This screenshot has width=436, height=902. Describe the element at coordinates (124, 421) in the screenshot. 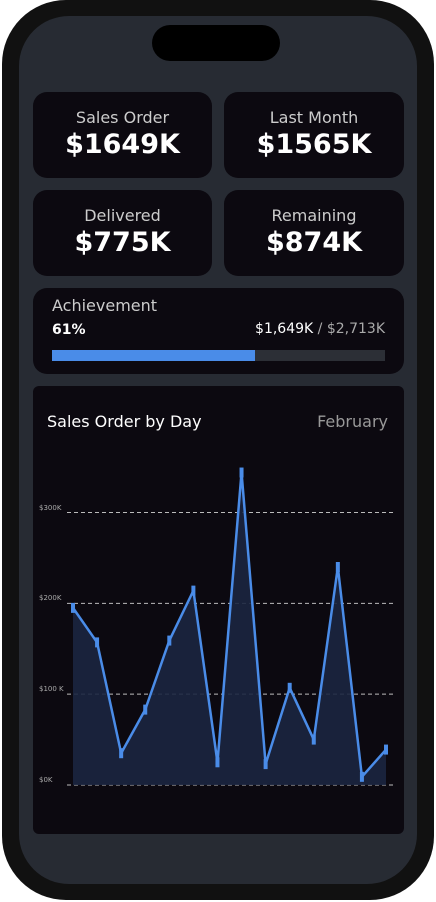

I see `chart-title: Sales Order by Day` at that location.